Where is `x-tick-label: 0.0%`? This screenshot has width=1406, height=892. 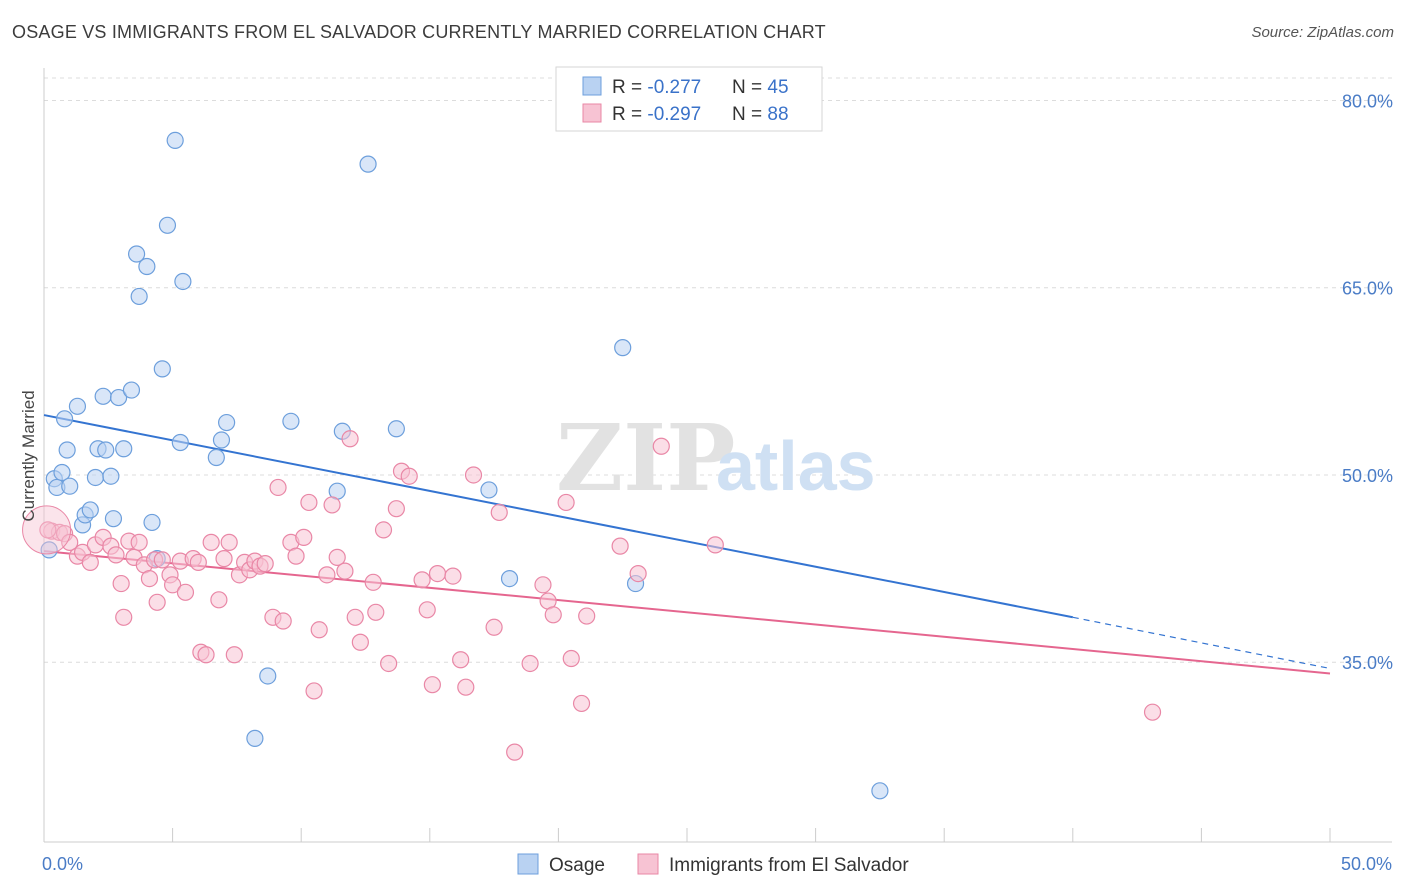 x-tick-label: 0.0% is located at coordinates (62, 864).